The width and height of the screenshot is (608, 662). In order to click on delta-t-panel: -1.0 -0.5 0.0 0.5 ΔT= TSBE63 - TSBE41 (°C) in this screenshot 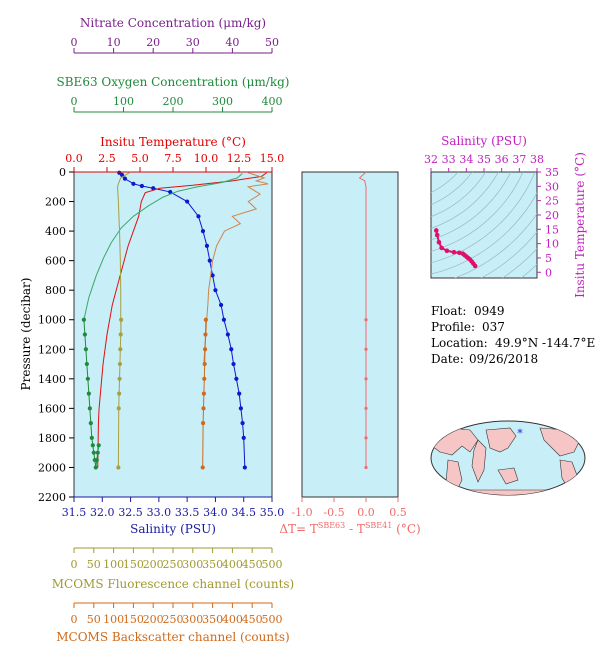, I will do `click(350, 353)`.